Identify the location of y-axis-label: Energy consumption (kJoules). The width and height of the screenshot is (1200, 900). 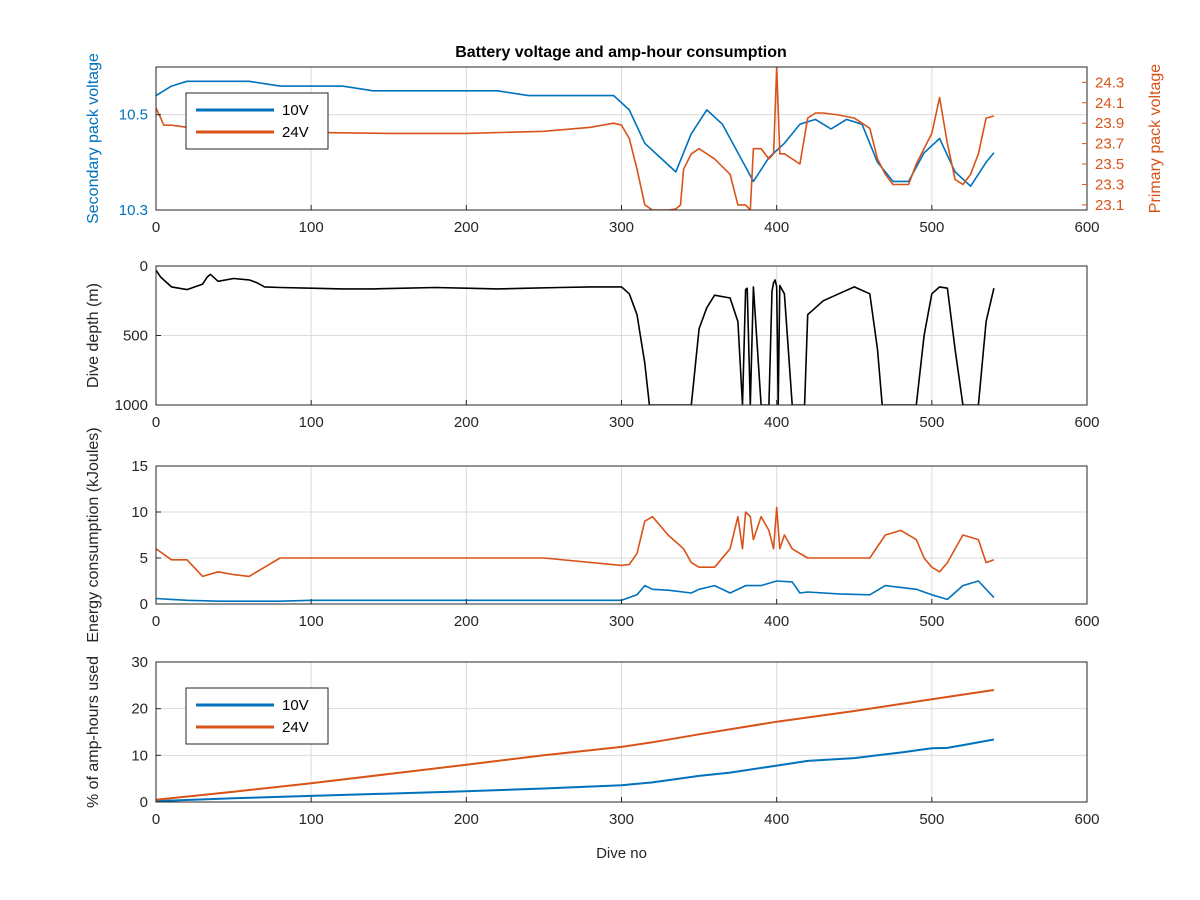
(93, 534).